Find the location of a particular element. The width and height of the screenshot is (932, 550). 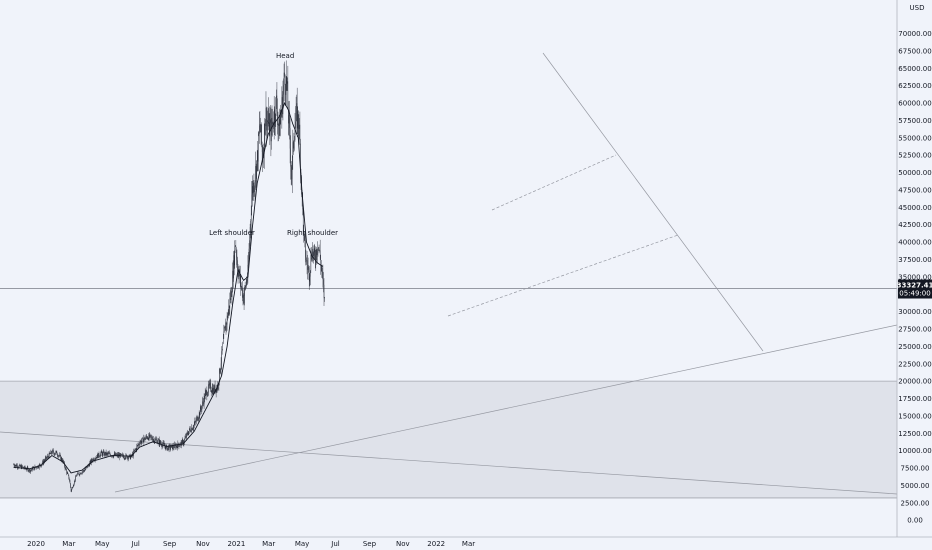

currency-label: USD is located at coordinates (917, 8).